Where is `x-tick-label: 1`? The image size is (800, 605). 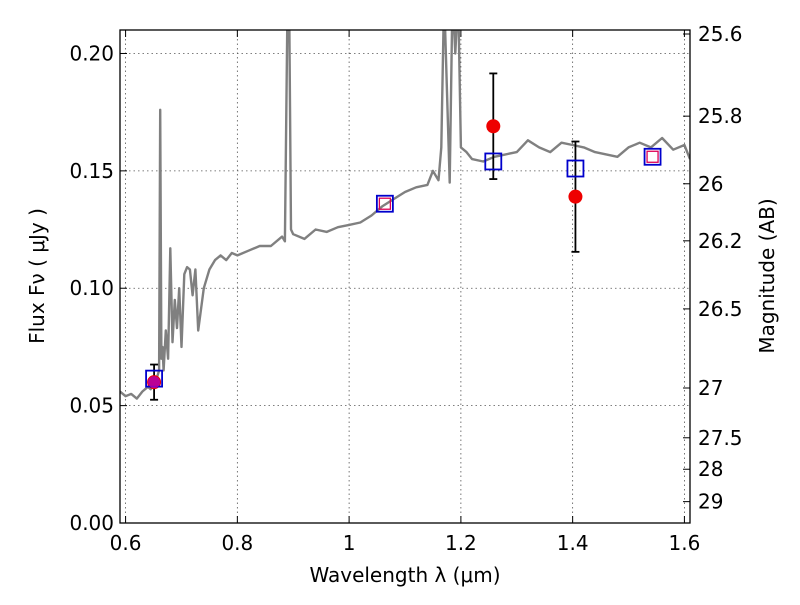
x-tick-label: 1 is located at coordinates (349, 543).